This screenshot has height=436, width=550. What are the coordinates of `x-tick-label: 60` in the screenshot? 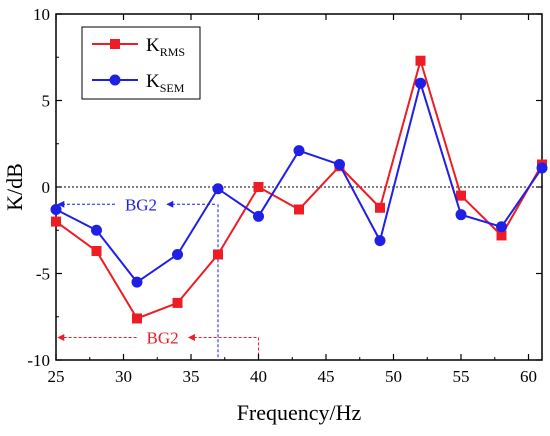 It's located at (528, 376).